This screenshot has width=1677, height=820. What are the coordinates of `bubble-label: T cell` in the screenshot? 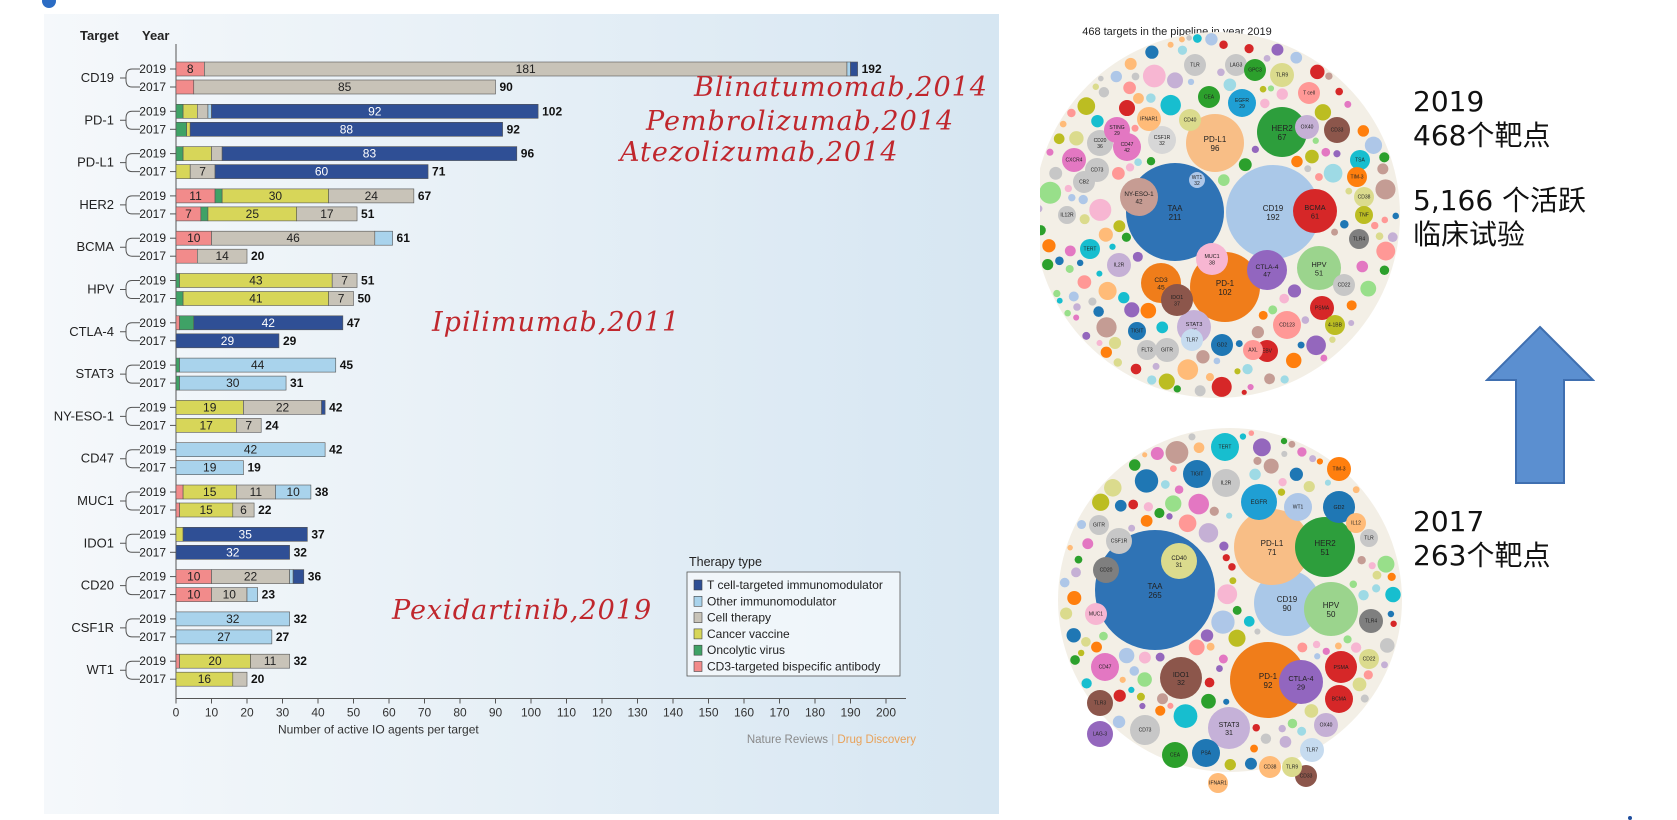 It's located at (1309, 94).